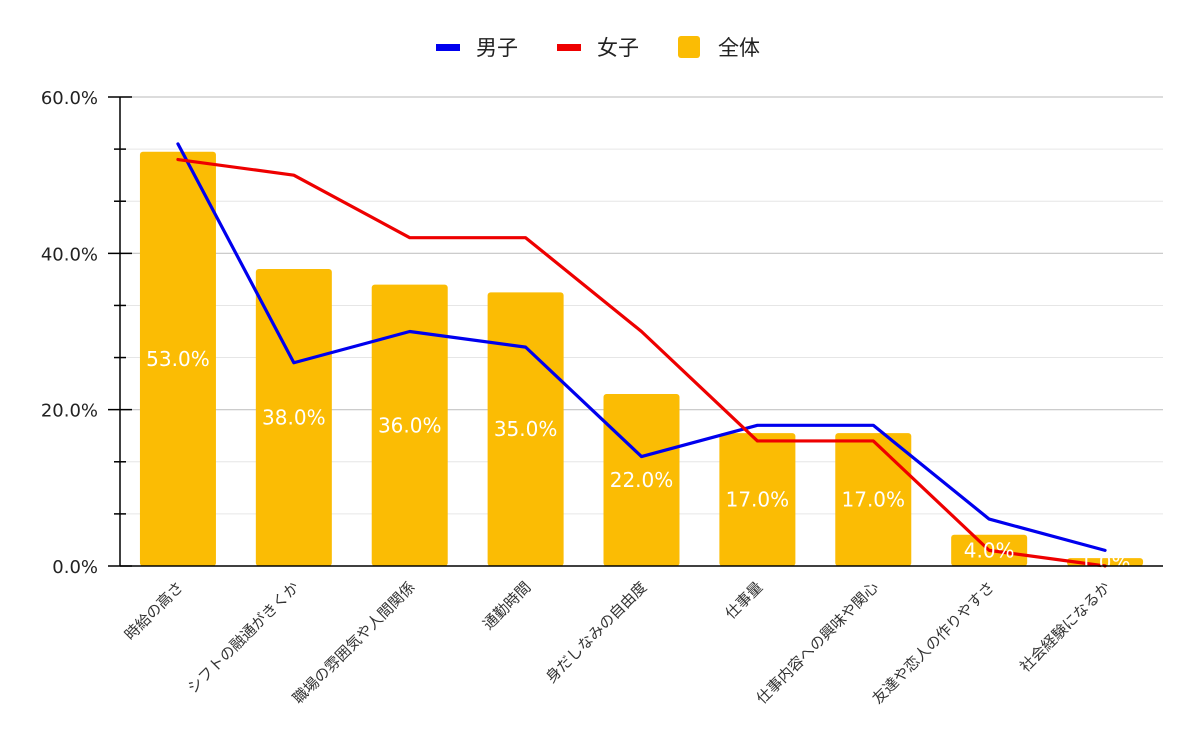 This screenshot has width=1200, height=746. I want to click on bar-data-label: 1.0%, so click(1105, 562).